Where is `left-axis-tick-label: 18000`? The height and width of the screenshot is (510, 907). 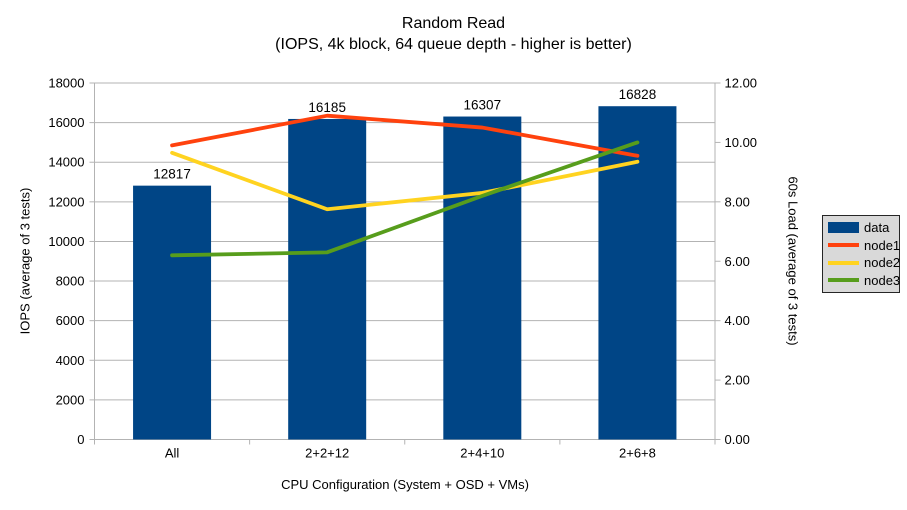 left-axis-tick-label: 18000 is located at coordinates (66, 83).